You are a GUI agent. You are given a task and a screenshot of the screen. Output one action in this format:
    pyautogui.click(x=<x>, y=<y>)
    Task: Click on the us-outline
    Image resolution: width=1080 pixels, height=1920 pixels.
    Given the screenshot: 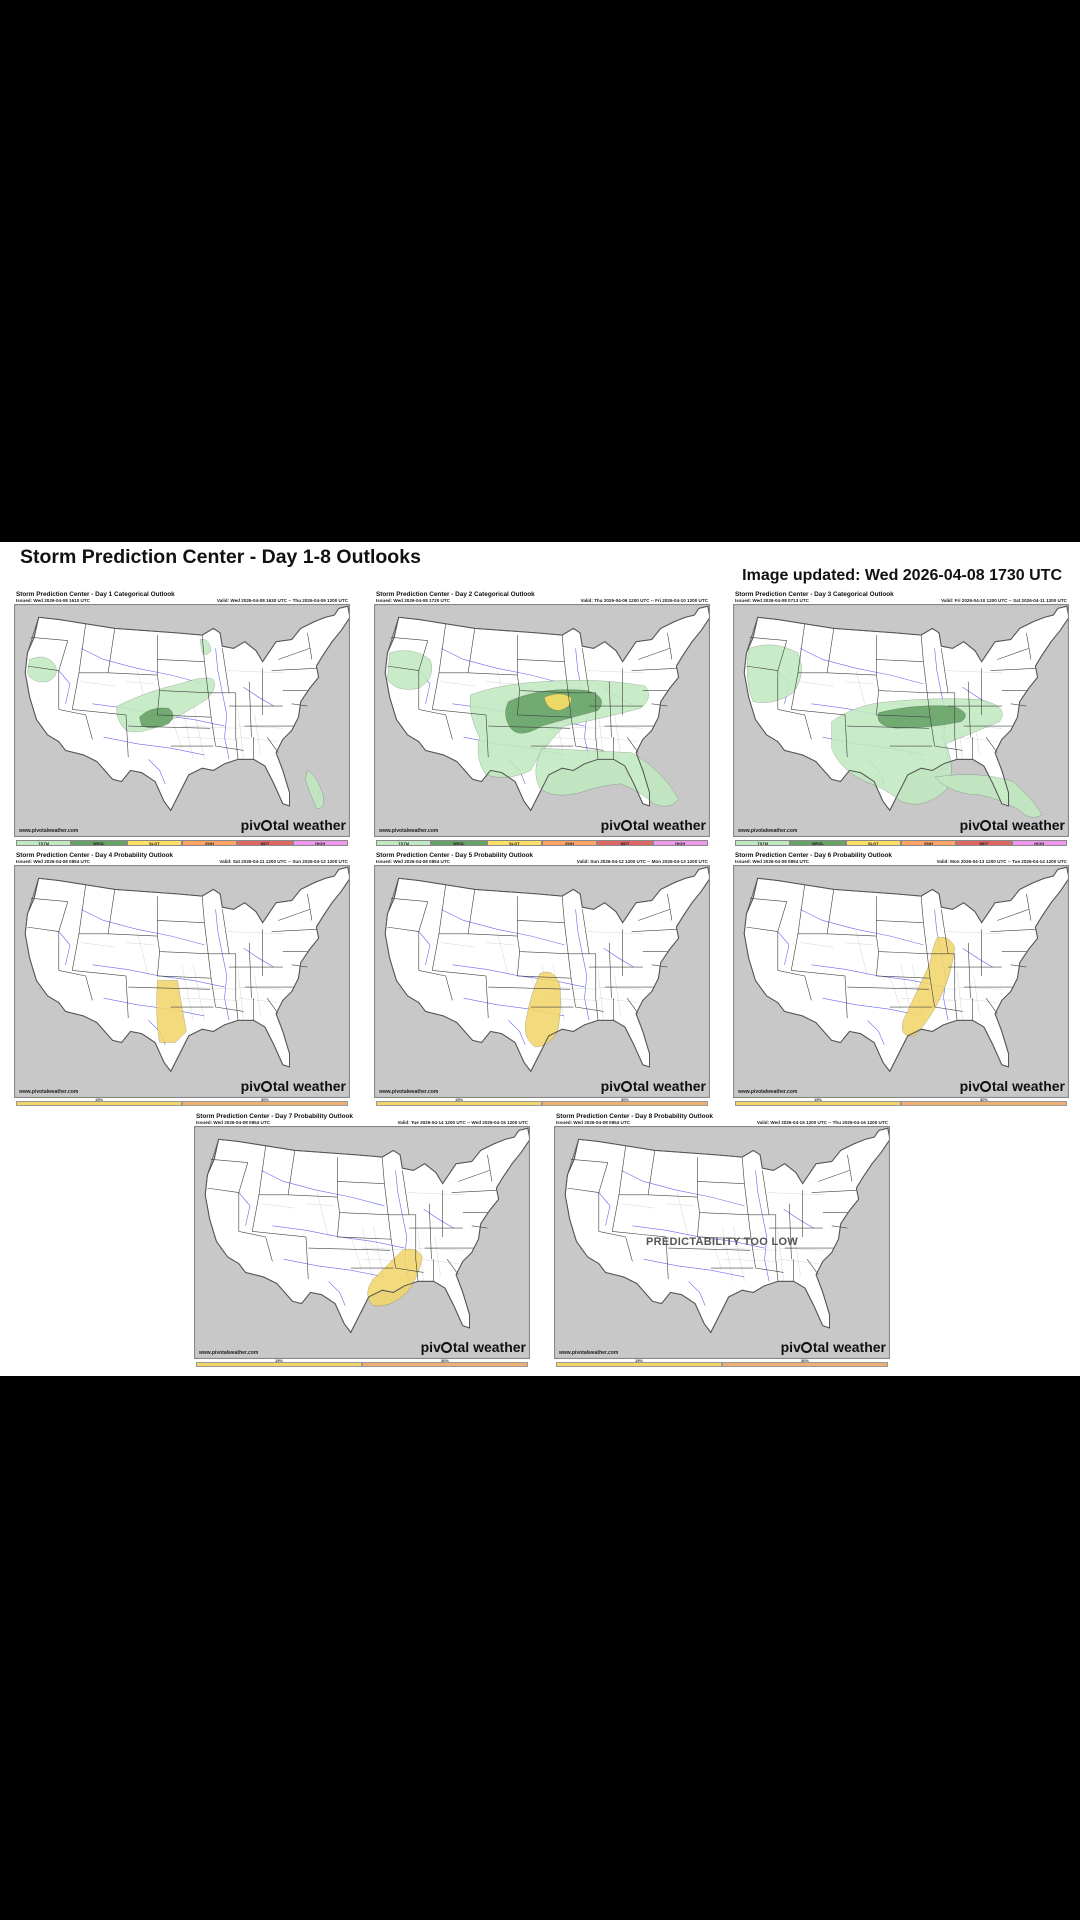 What is the action you would take?
    pyautogui.click(x=367, y=1230)
    